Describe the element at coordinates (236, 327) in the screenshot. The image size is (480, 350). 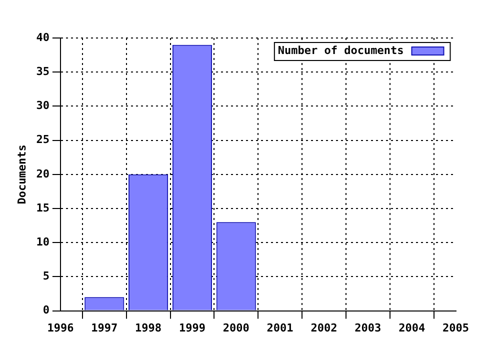
I see `x-tick-label: 2000` at that location.